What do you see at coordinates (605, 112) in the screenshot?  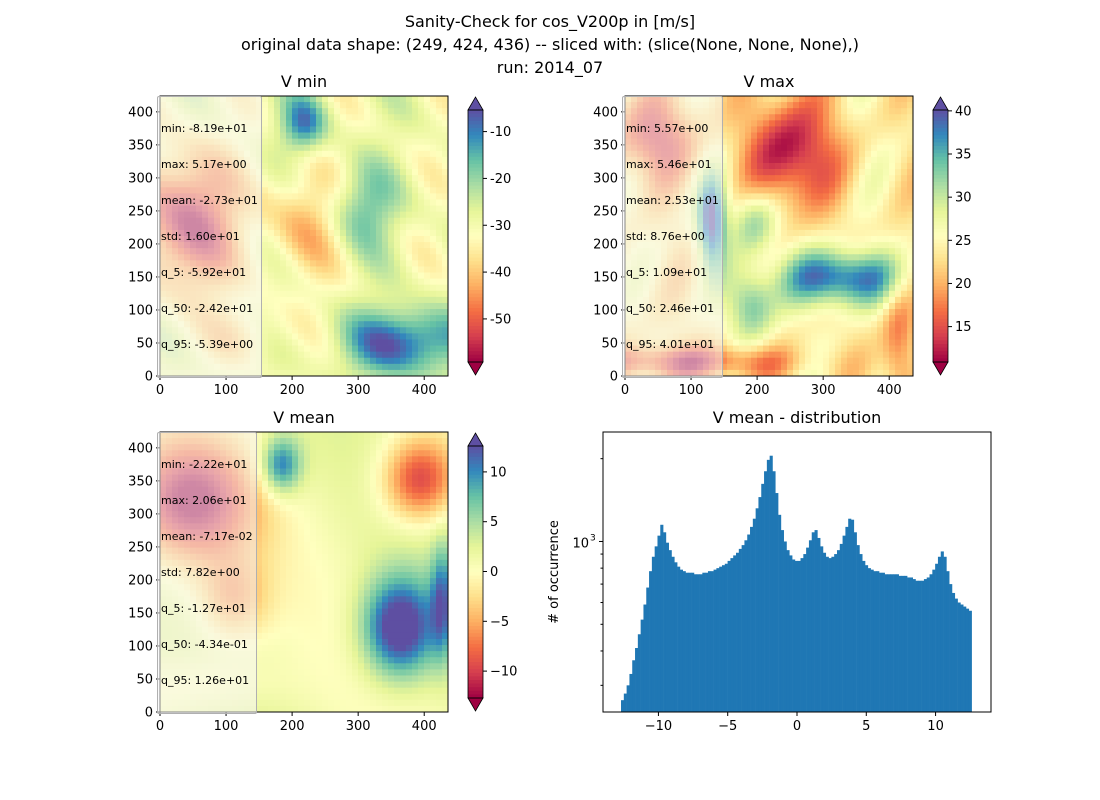 I see `vmax-y-tick-label: 400` at bounding box center [605, 112].